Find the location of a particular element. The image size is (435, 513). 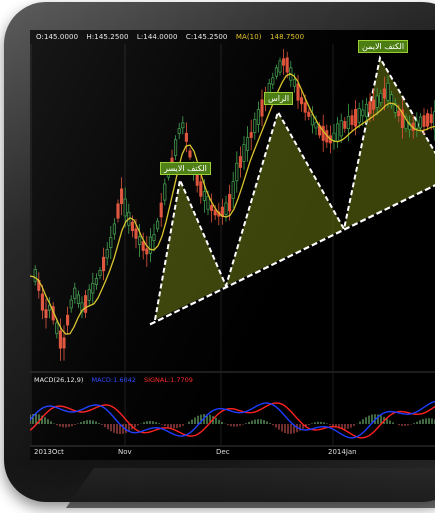

right-shoulder-label: الكتف الايمن is located at coordinates (383, 46).